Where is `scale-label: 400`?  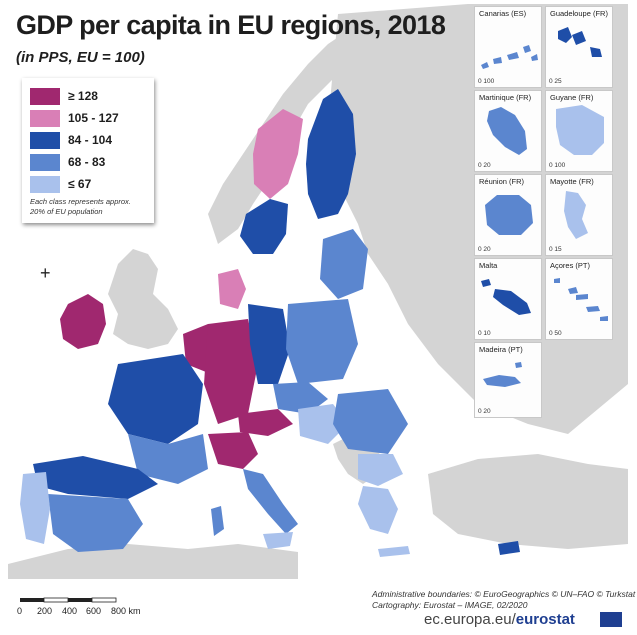
scale-label: 400 is located at coordinates (70, 611).